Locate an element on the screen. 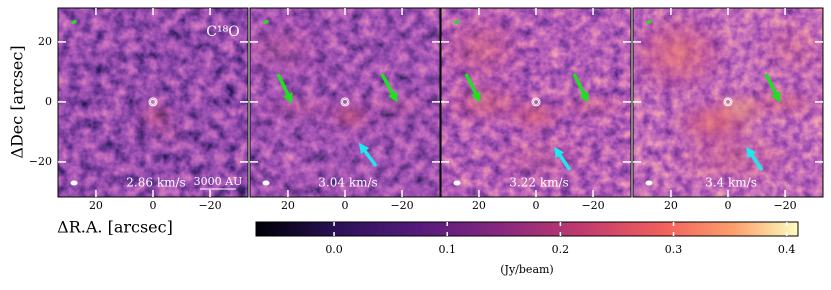  map-noise is located at coordinates (153, 102).